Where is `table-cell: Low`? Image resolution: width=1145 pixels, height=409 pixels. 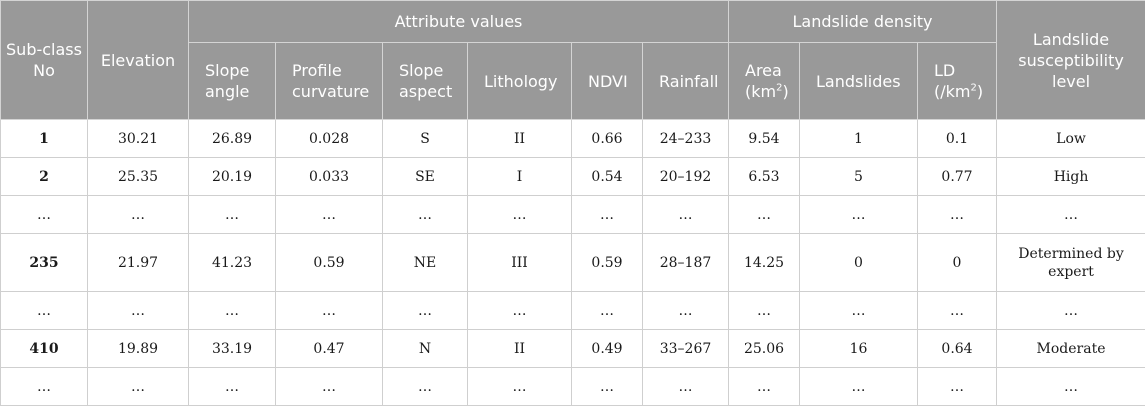
table-cell: Low is located at coordinates (1070, 138).